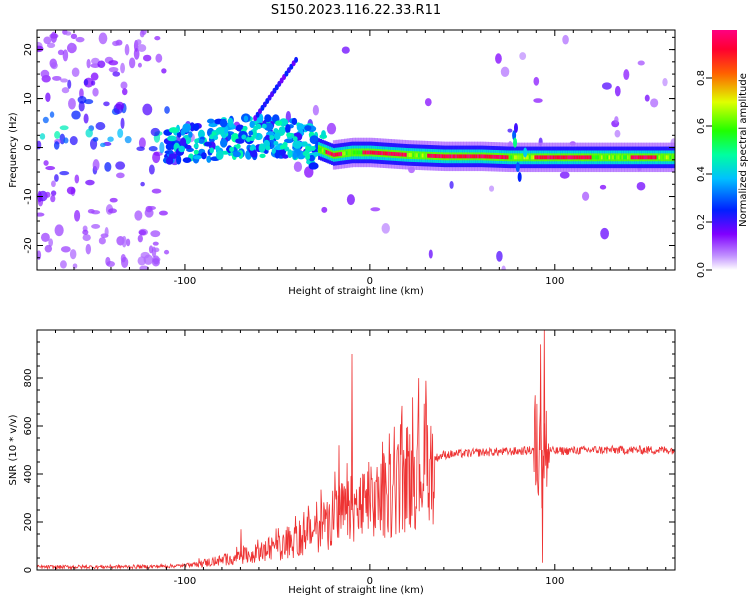 Image resolution: width=750 pixels, height=600 pixels. I want to click on spectrogram-ytick-label: 0, so click(28, 147).